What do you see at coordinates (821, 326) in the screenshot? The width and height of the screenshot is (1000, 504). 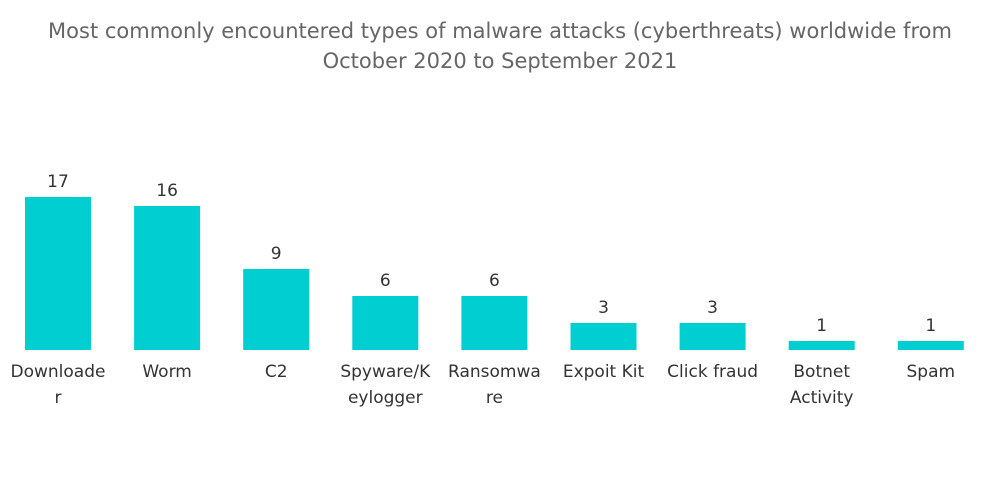 I see `value-label-7: 1` at bounding box center [821, 326].